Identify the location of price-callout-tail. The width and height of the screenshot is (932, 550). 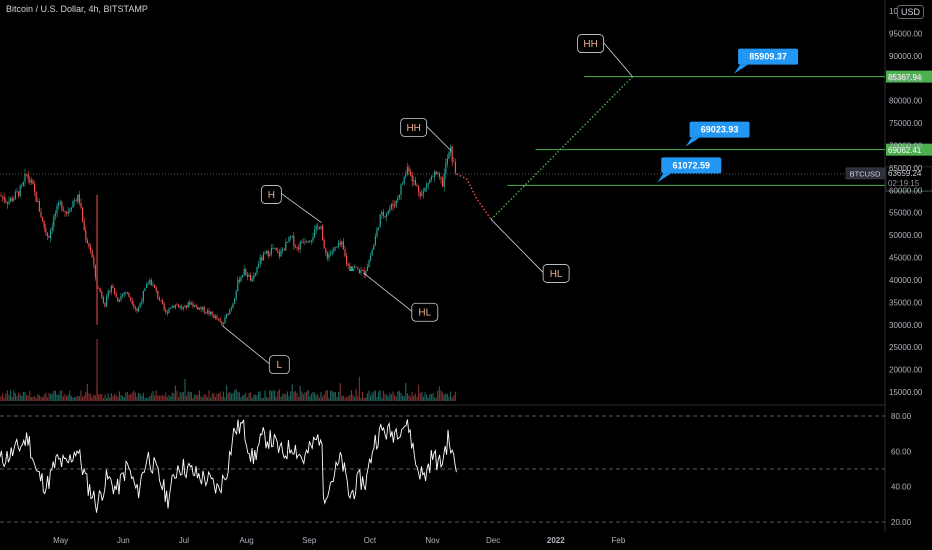
(741, 69).